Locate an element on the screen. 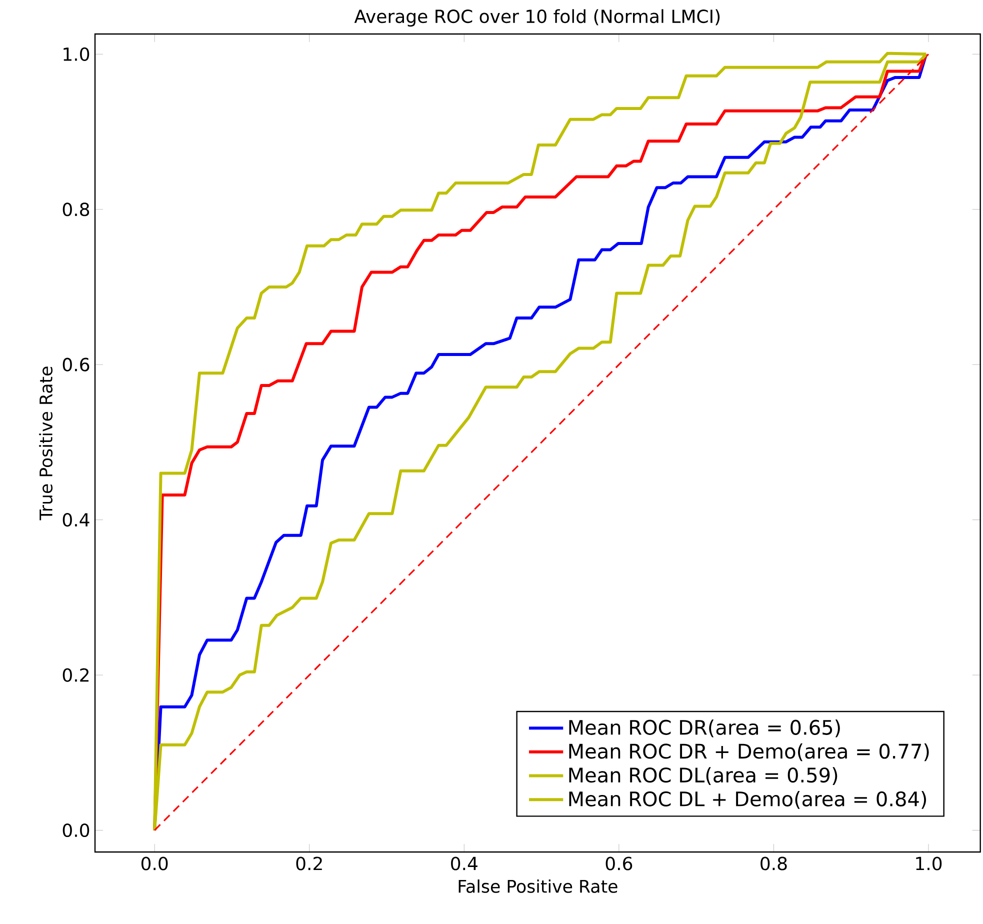 The height and width of the screenshot is (924, 983). legend-label: Mean ROC DR + Demo(area = 0.77) is located at coordinates (749, 752).